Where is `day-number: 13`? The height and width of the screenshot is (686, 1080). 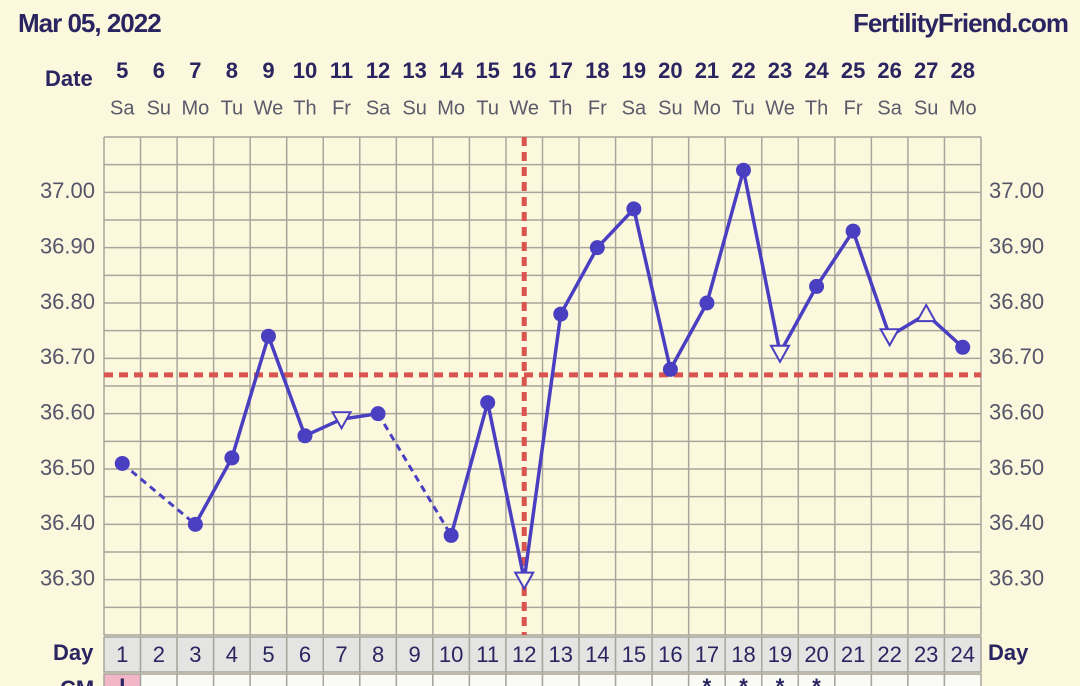
day-number: 13 is located at coordinates (561, 654).